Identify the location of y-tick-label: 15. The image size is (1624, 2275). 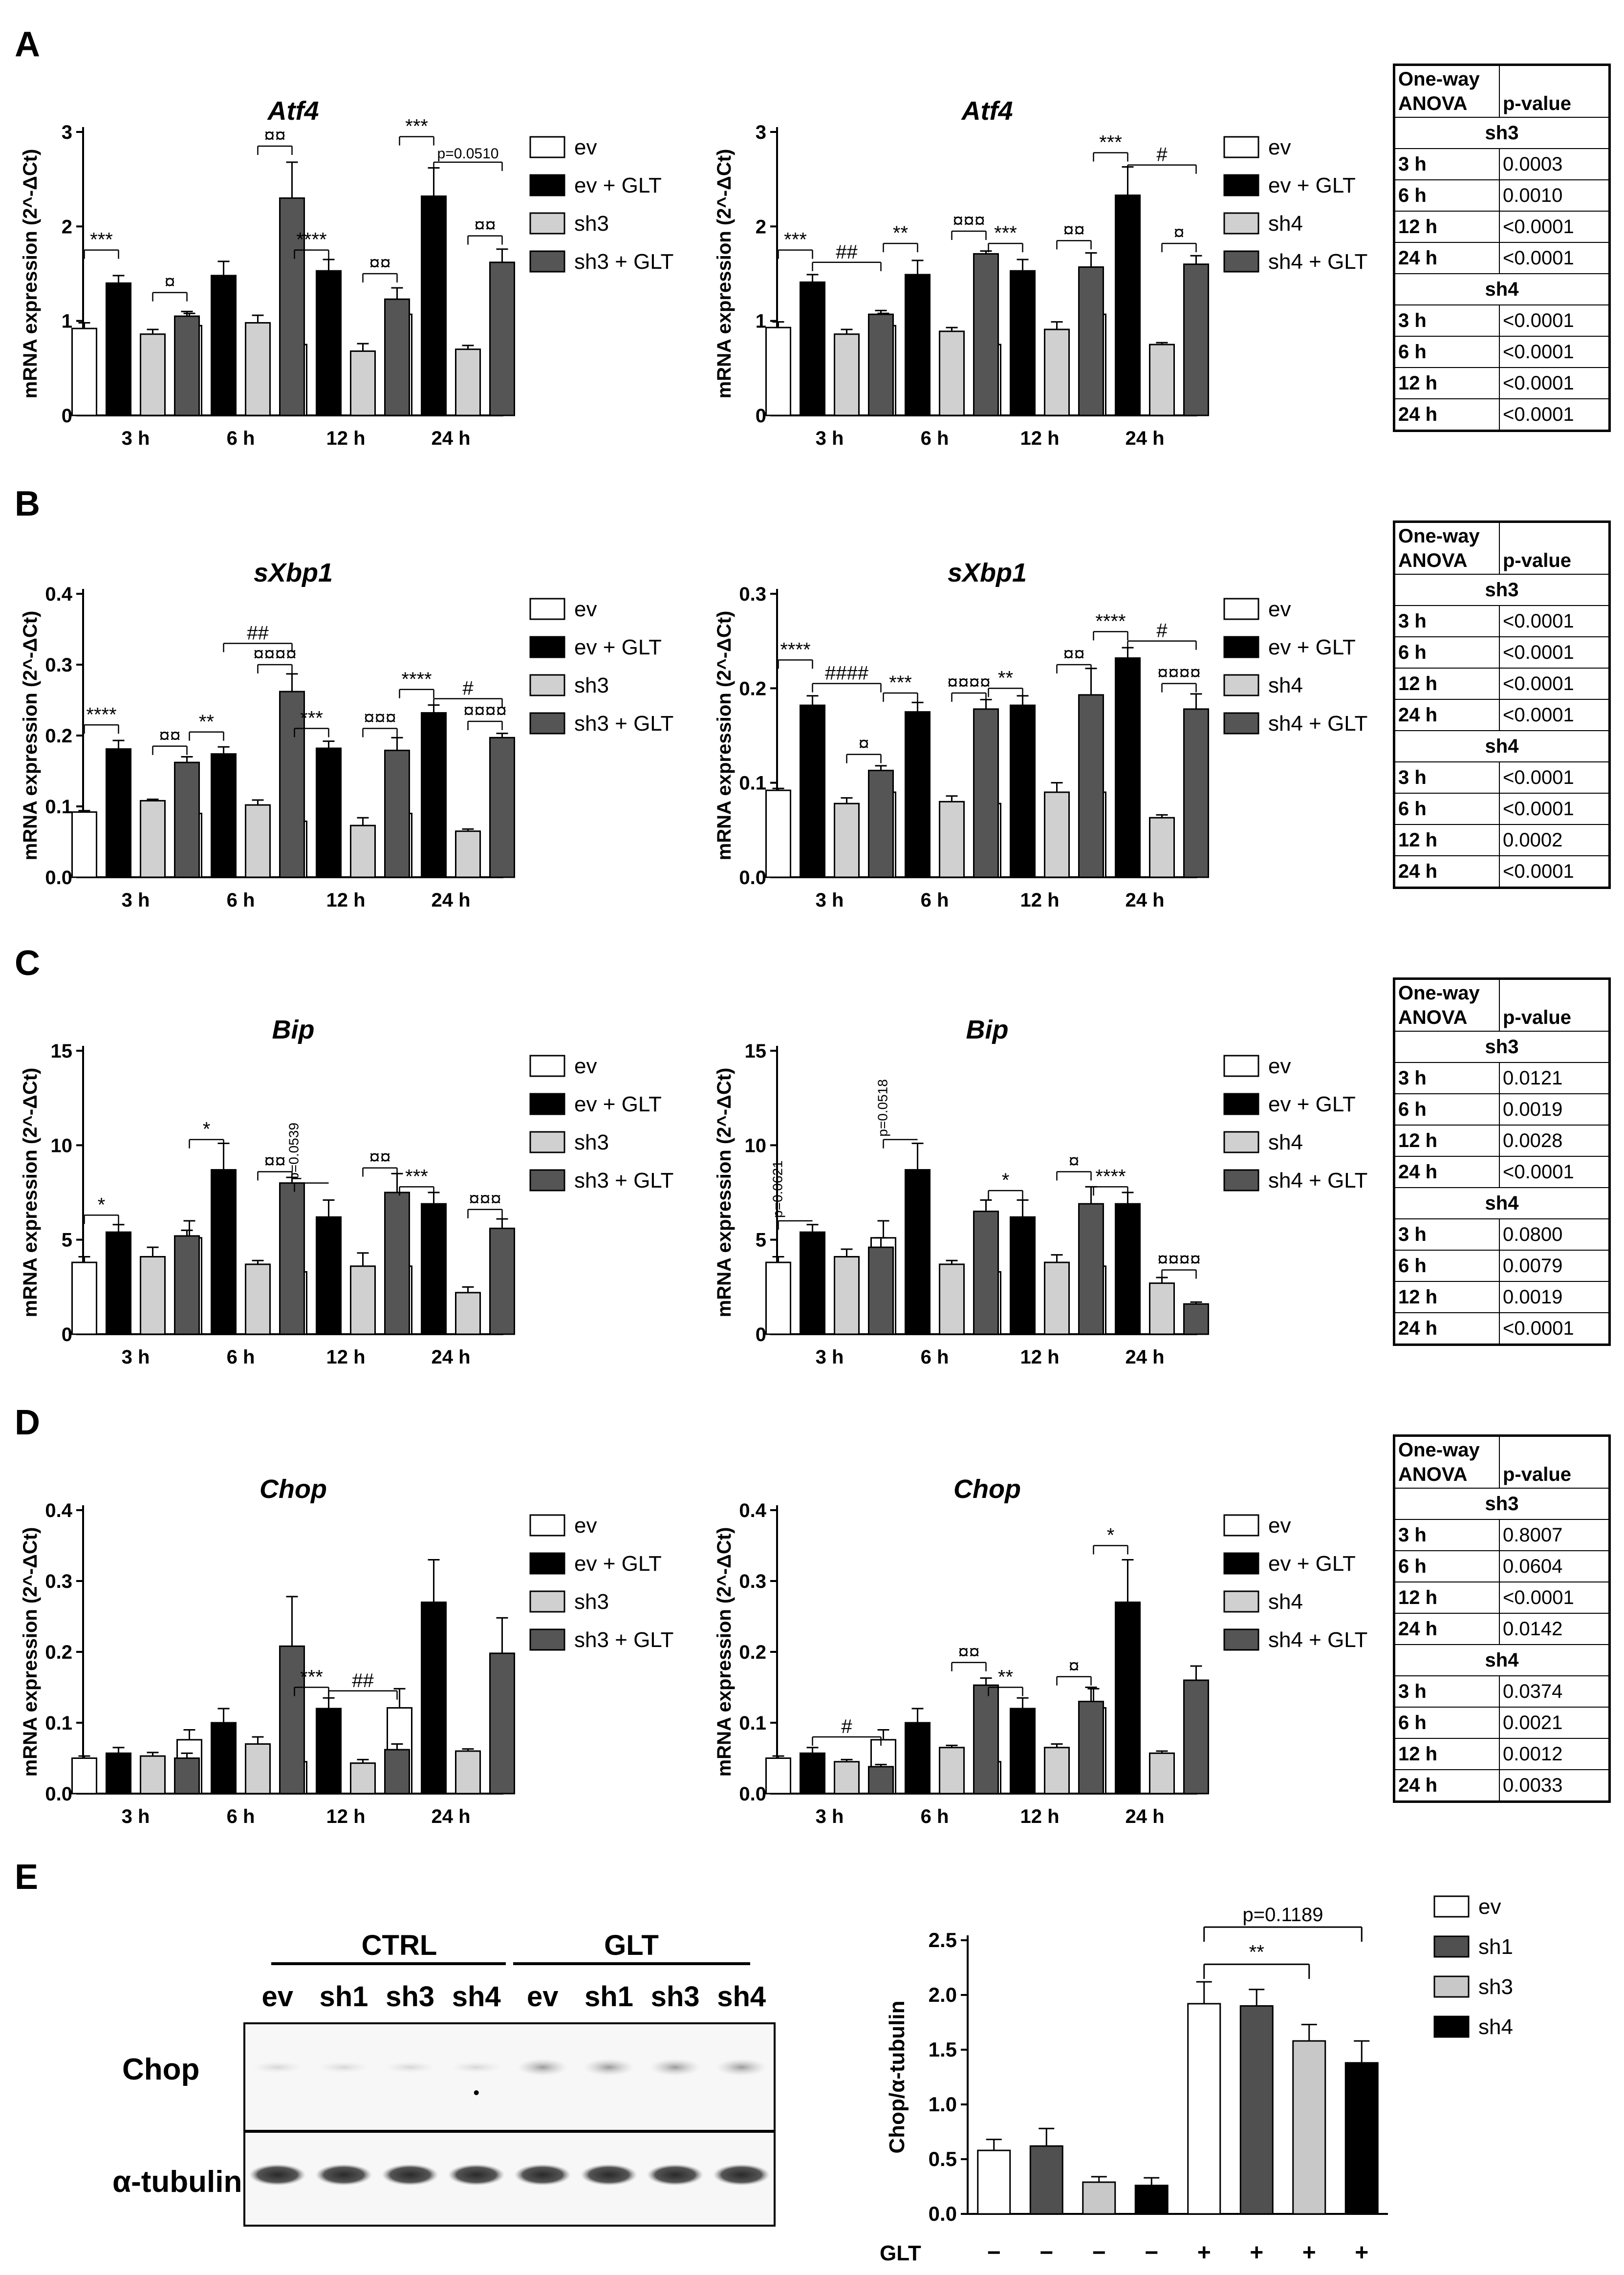
(62, 1051).